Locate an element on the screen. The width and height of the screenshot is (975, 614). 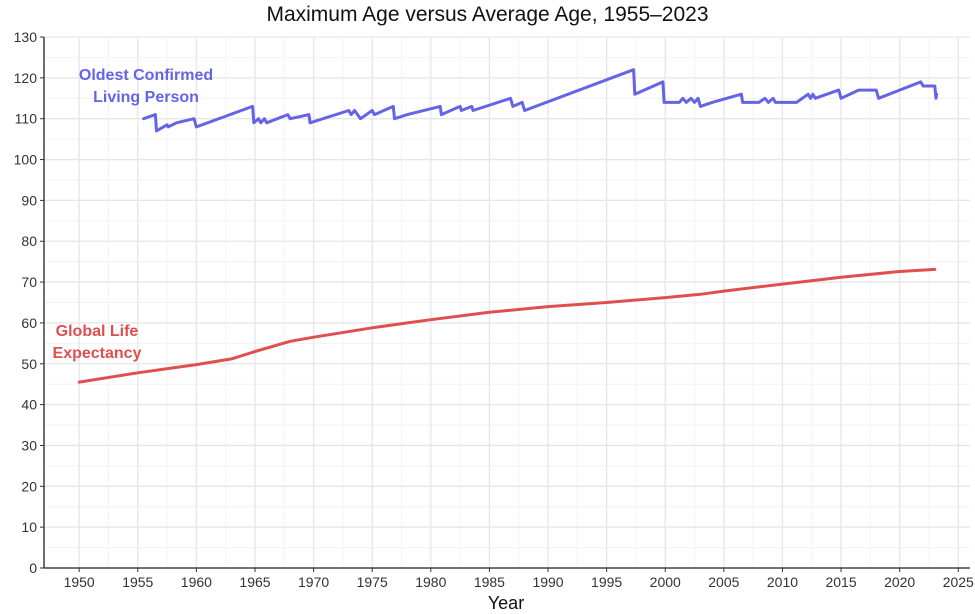
x-tick-label: 2005 is located at coordinates (723, 582).